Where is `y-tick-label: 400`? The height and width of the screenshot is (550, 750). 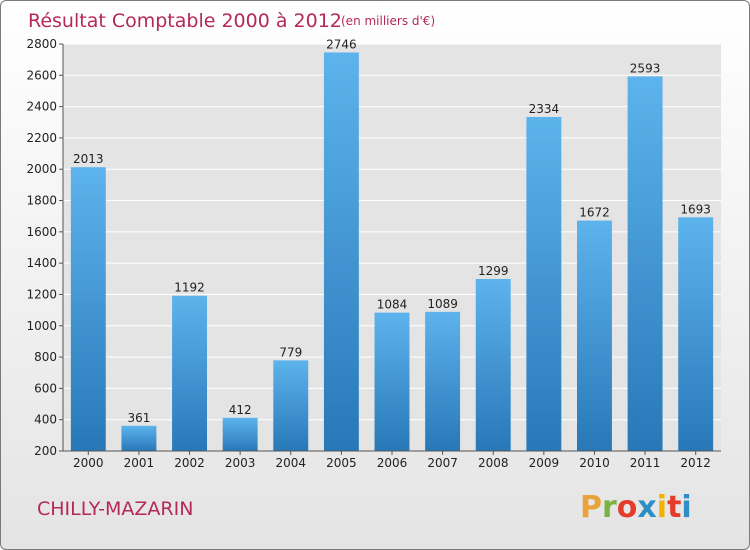 y-tick-label: 400 is located at coordinates (45, 420).